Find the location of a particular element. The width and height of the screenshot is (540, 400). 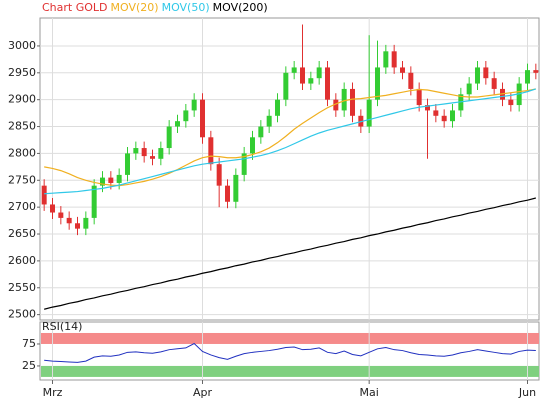

y-tick-label: 2800 is located at coordinates (22, 152).